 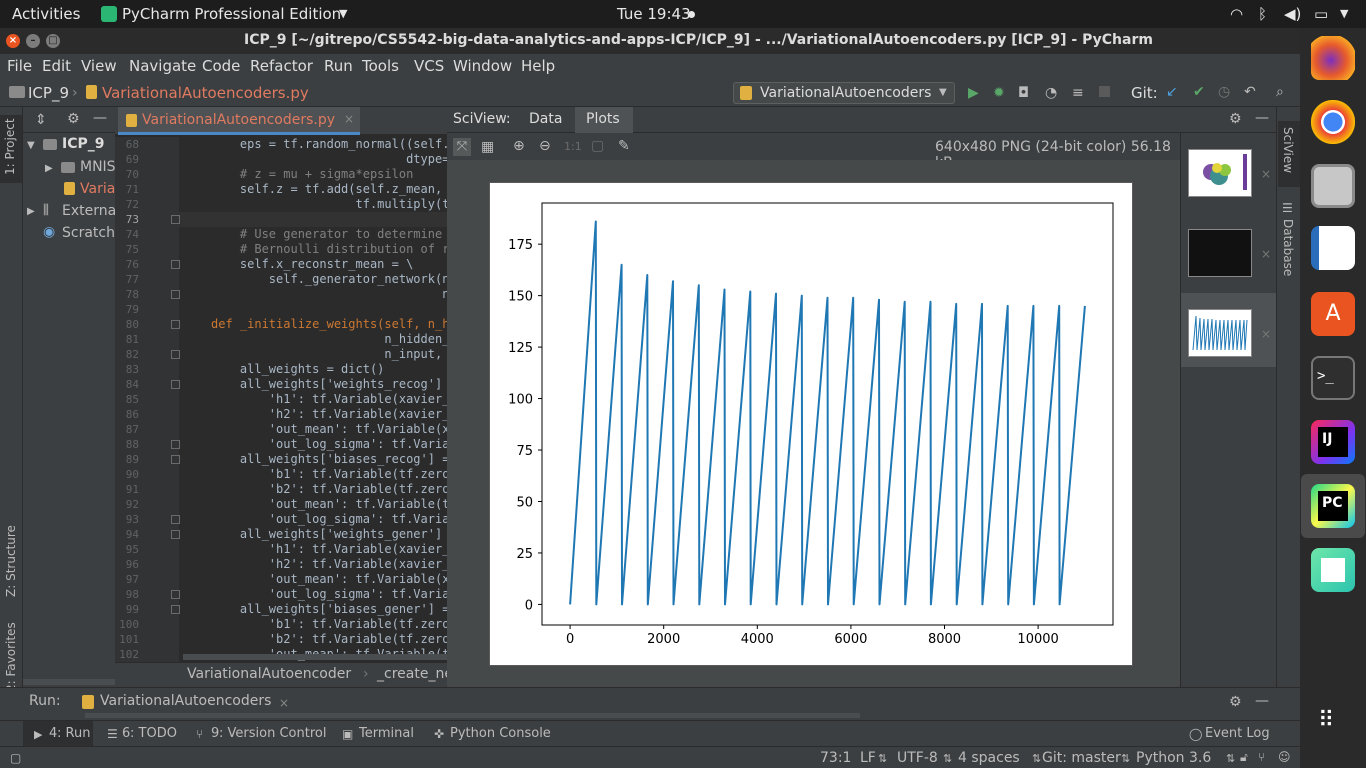 I want to click on tree-item-external: Externa, so click(x=89, y=211).